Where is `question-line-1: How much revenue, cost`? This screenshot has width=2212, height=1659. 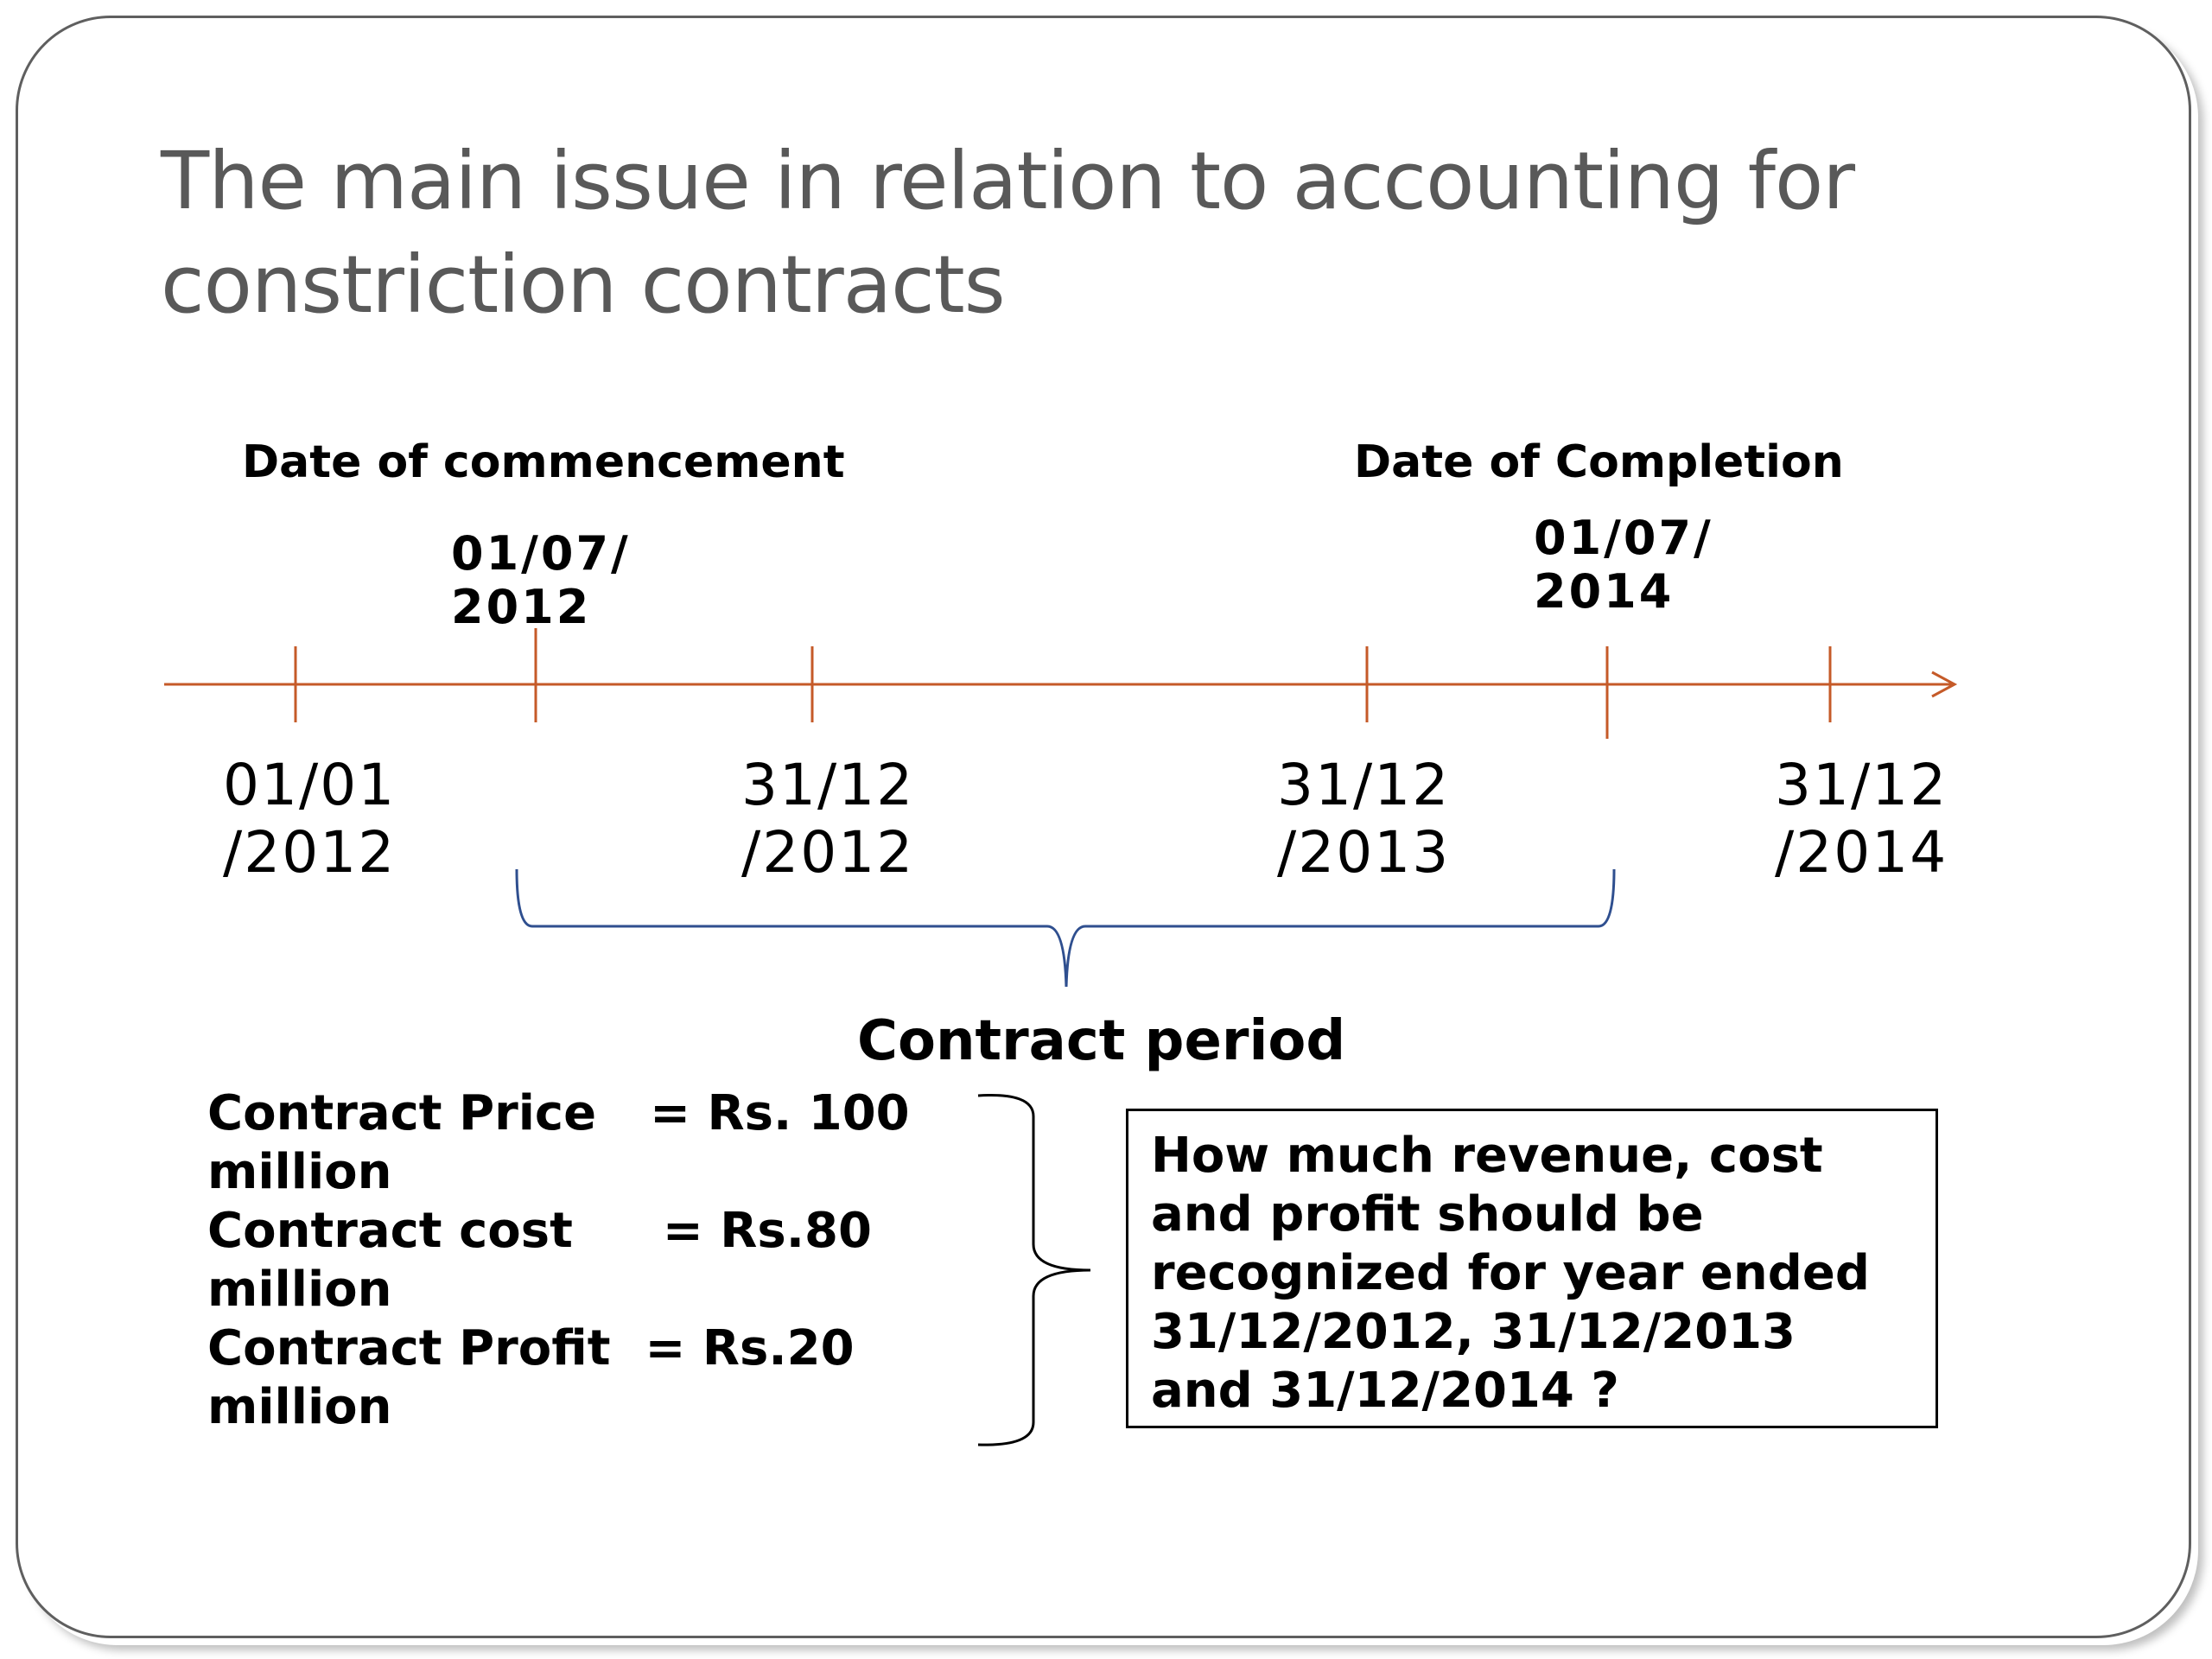
question-line-1: How much revenue, cost is located at coordinates (1487, 1156).